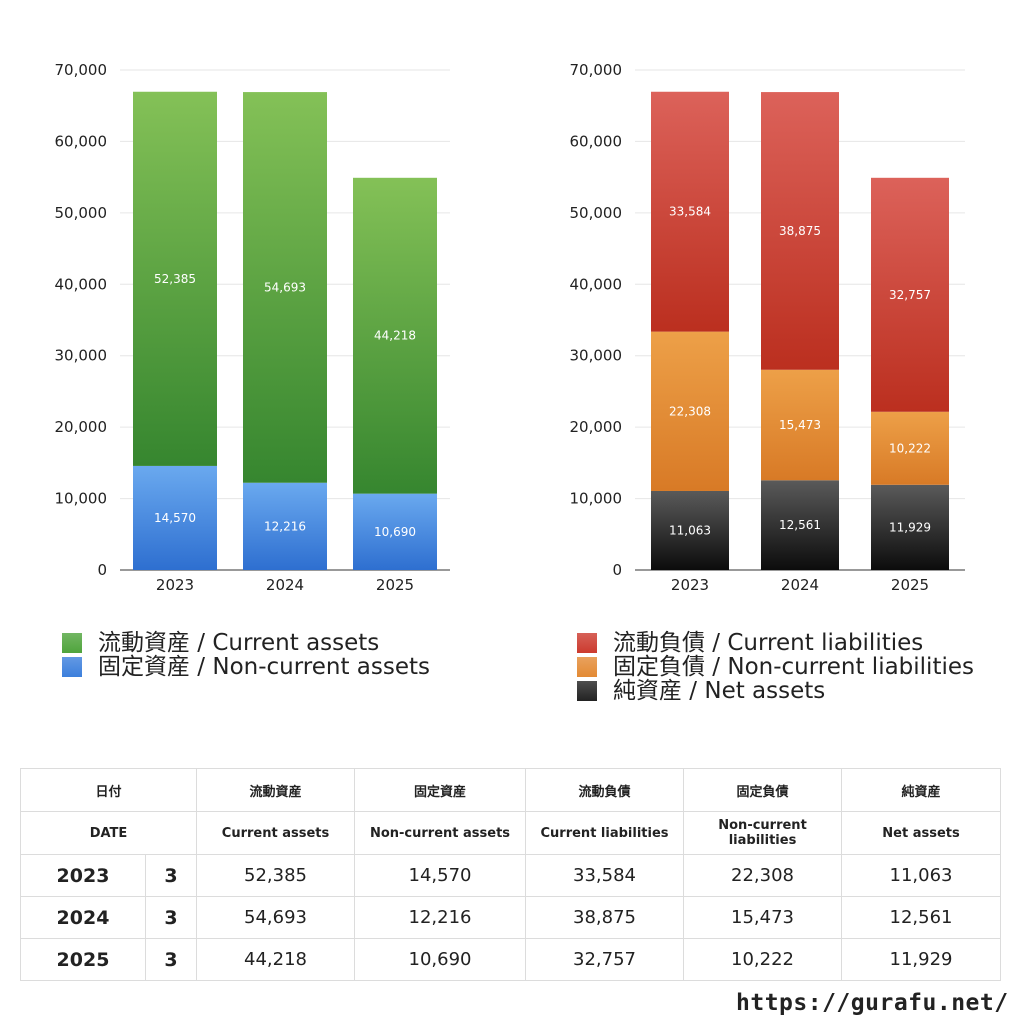  I want to click on table-header-jp: 日付 流動資産 固定資産 流動負債 固定負債 純資産, so click(510, 790).